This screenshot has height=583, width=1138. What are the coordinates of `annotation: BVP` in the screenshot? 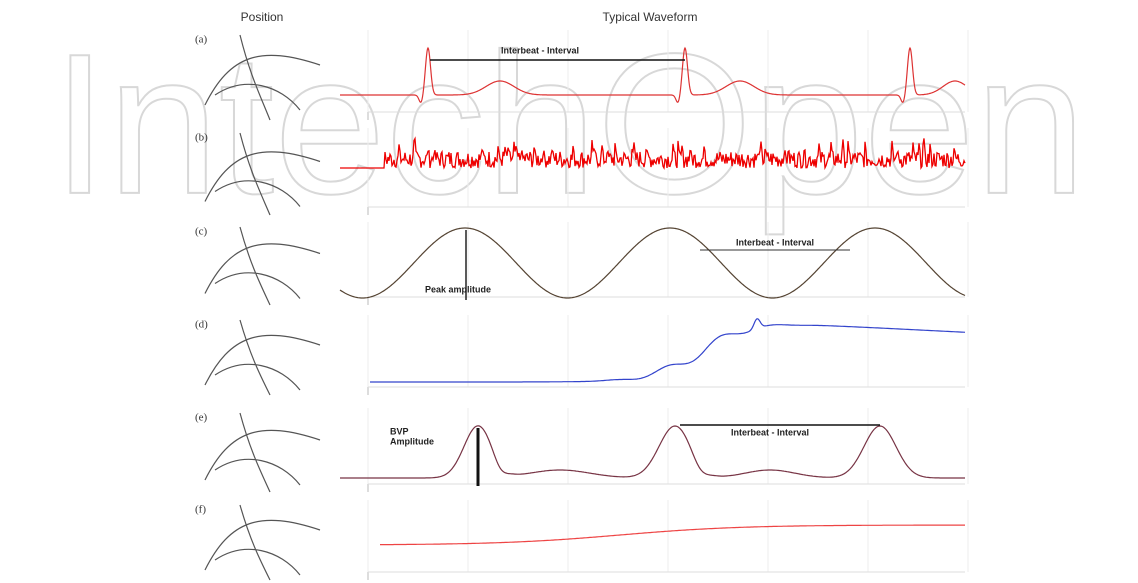 It's located at (399, 431).